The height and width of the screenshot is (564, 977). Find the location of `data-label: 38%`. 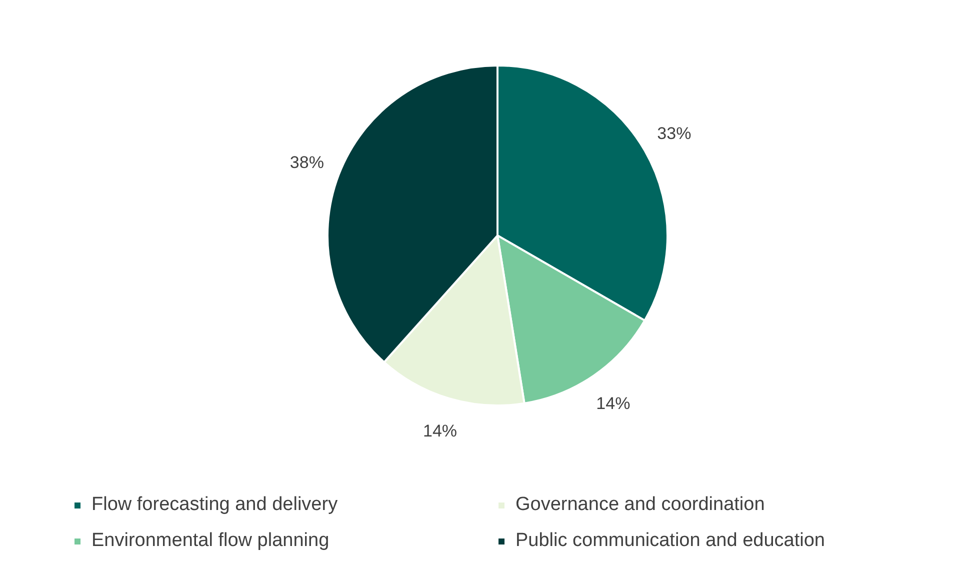

data-label: 38% is located at coordinates (307, 162).